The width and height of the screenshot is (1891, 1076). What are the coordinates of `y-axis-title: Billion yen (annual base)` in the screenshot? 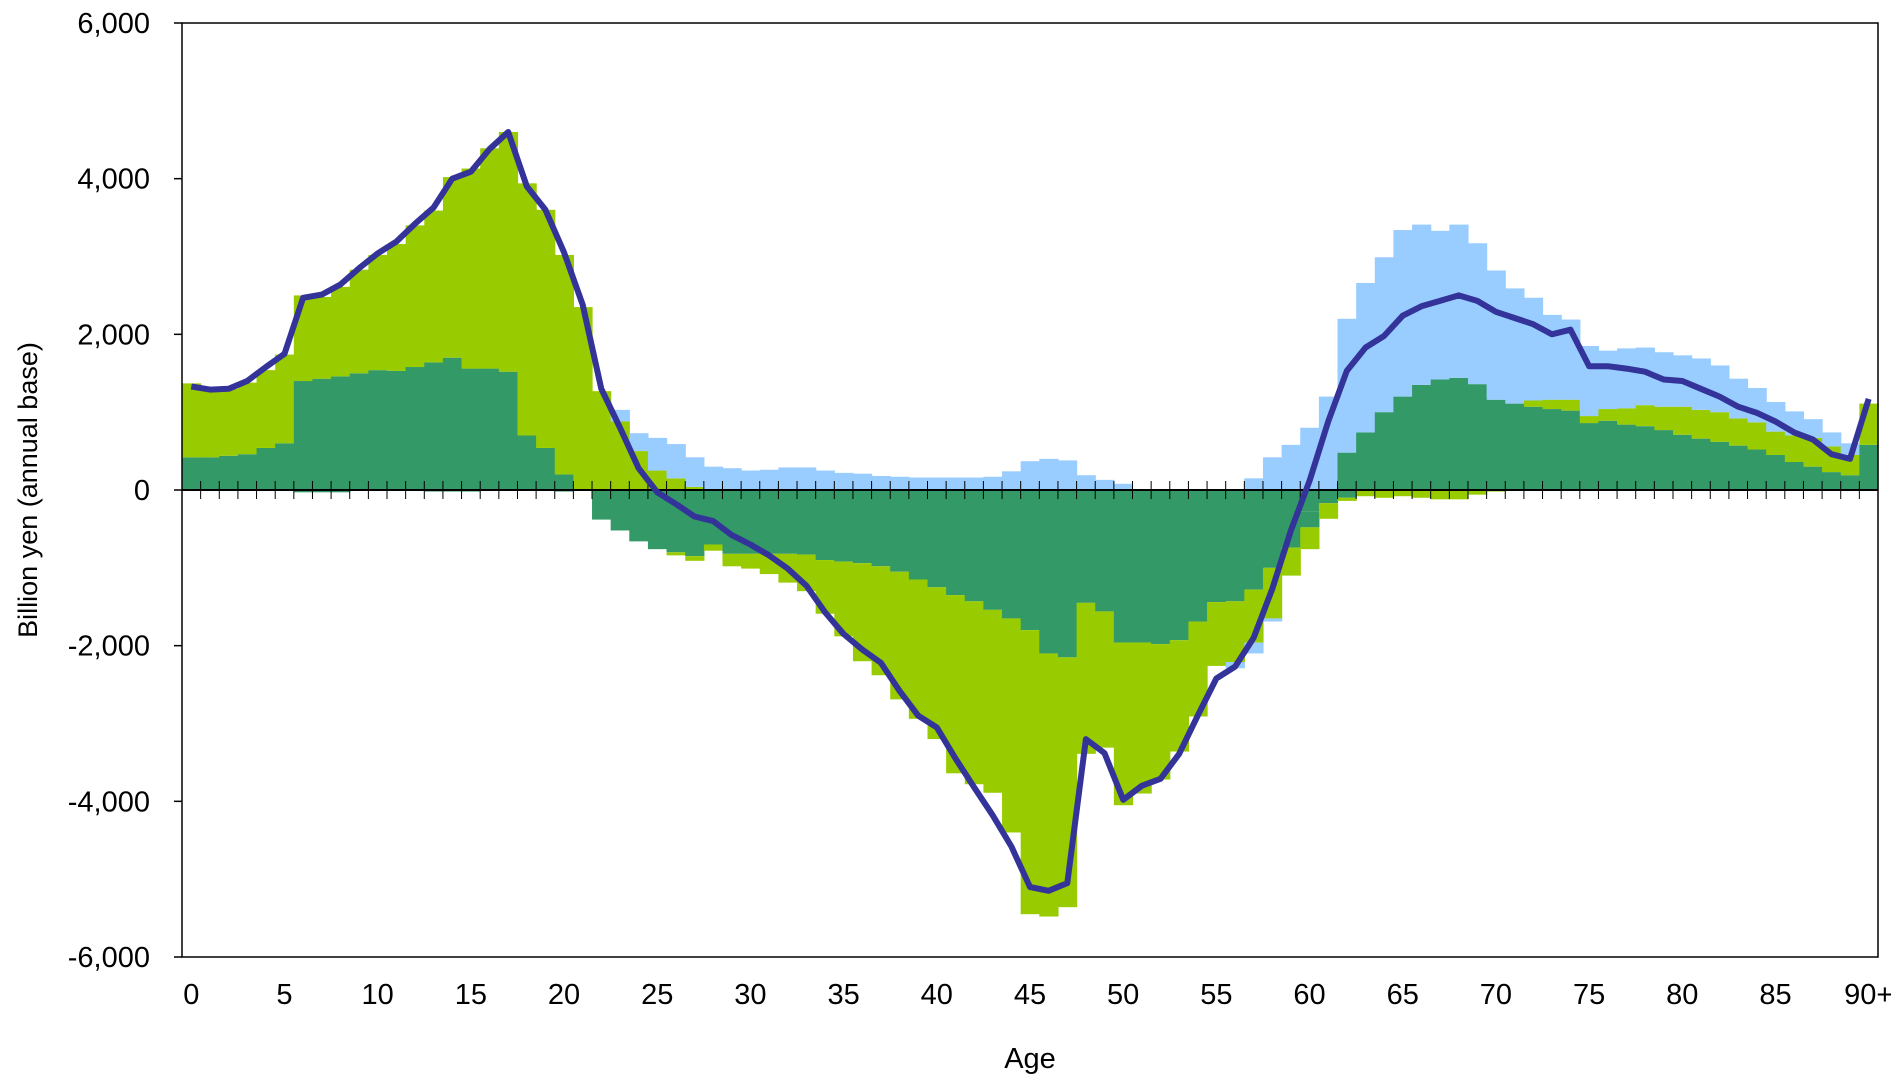 It's located at (28, 490).